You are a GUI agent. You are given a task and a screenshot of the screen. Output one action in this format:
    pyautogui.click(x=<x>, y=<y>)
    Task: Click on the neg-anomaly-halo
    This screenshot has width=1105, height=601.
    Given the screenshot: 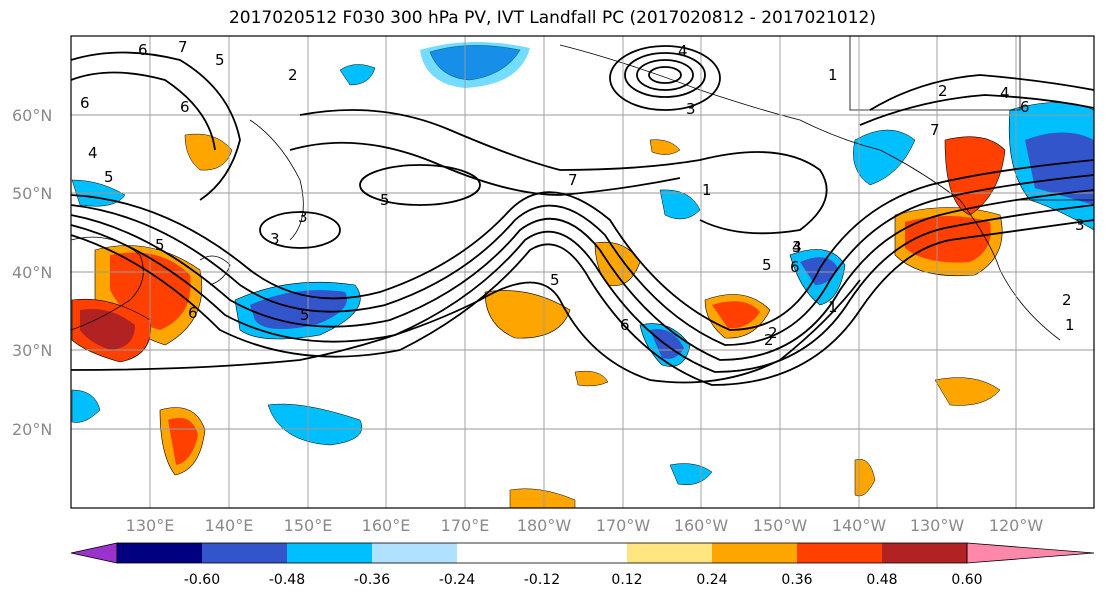 What is the action you would take?
    pyautogui.click(x=475, y=64)
    